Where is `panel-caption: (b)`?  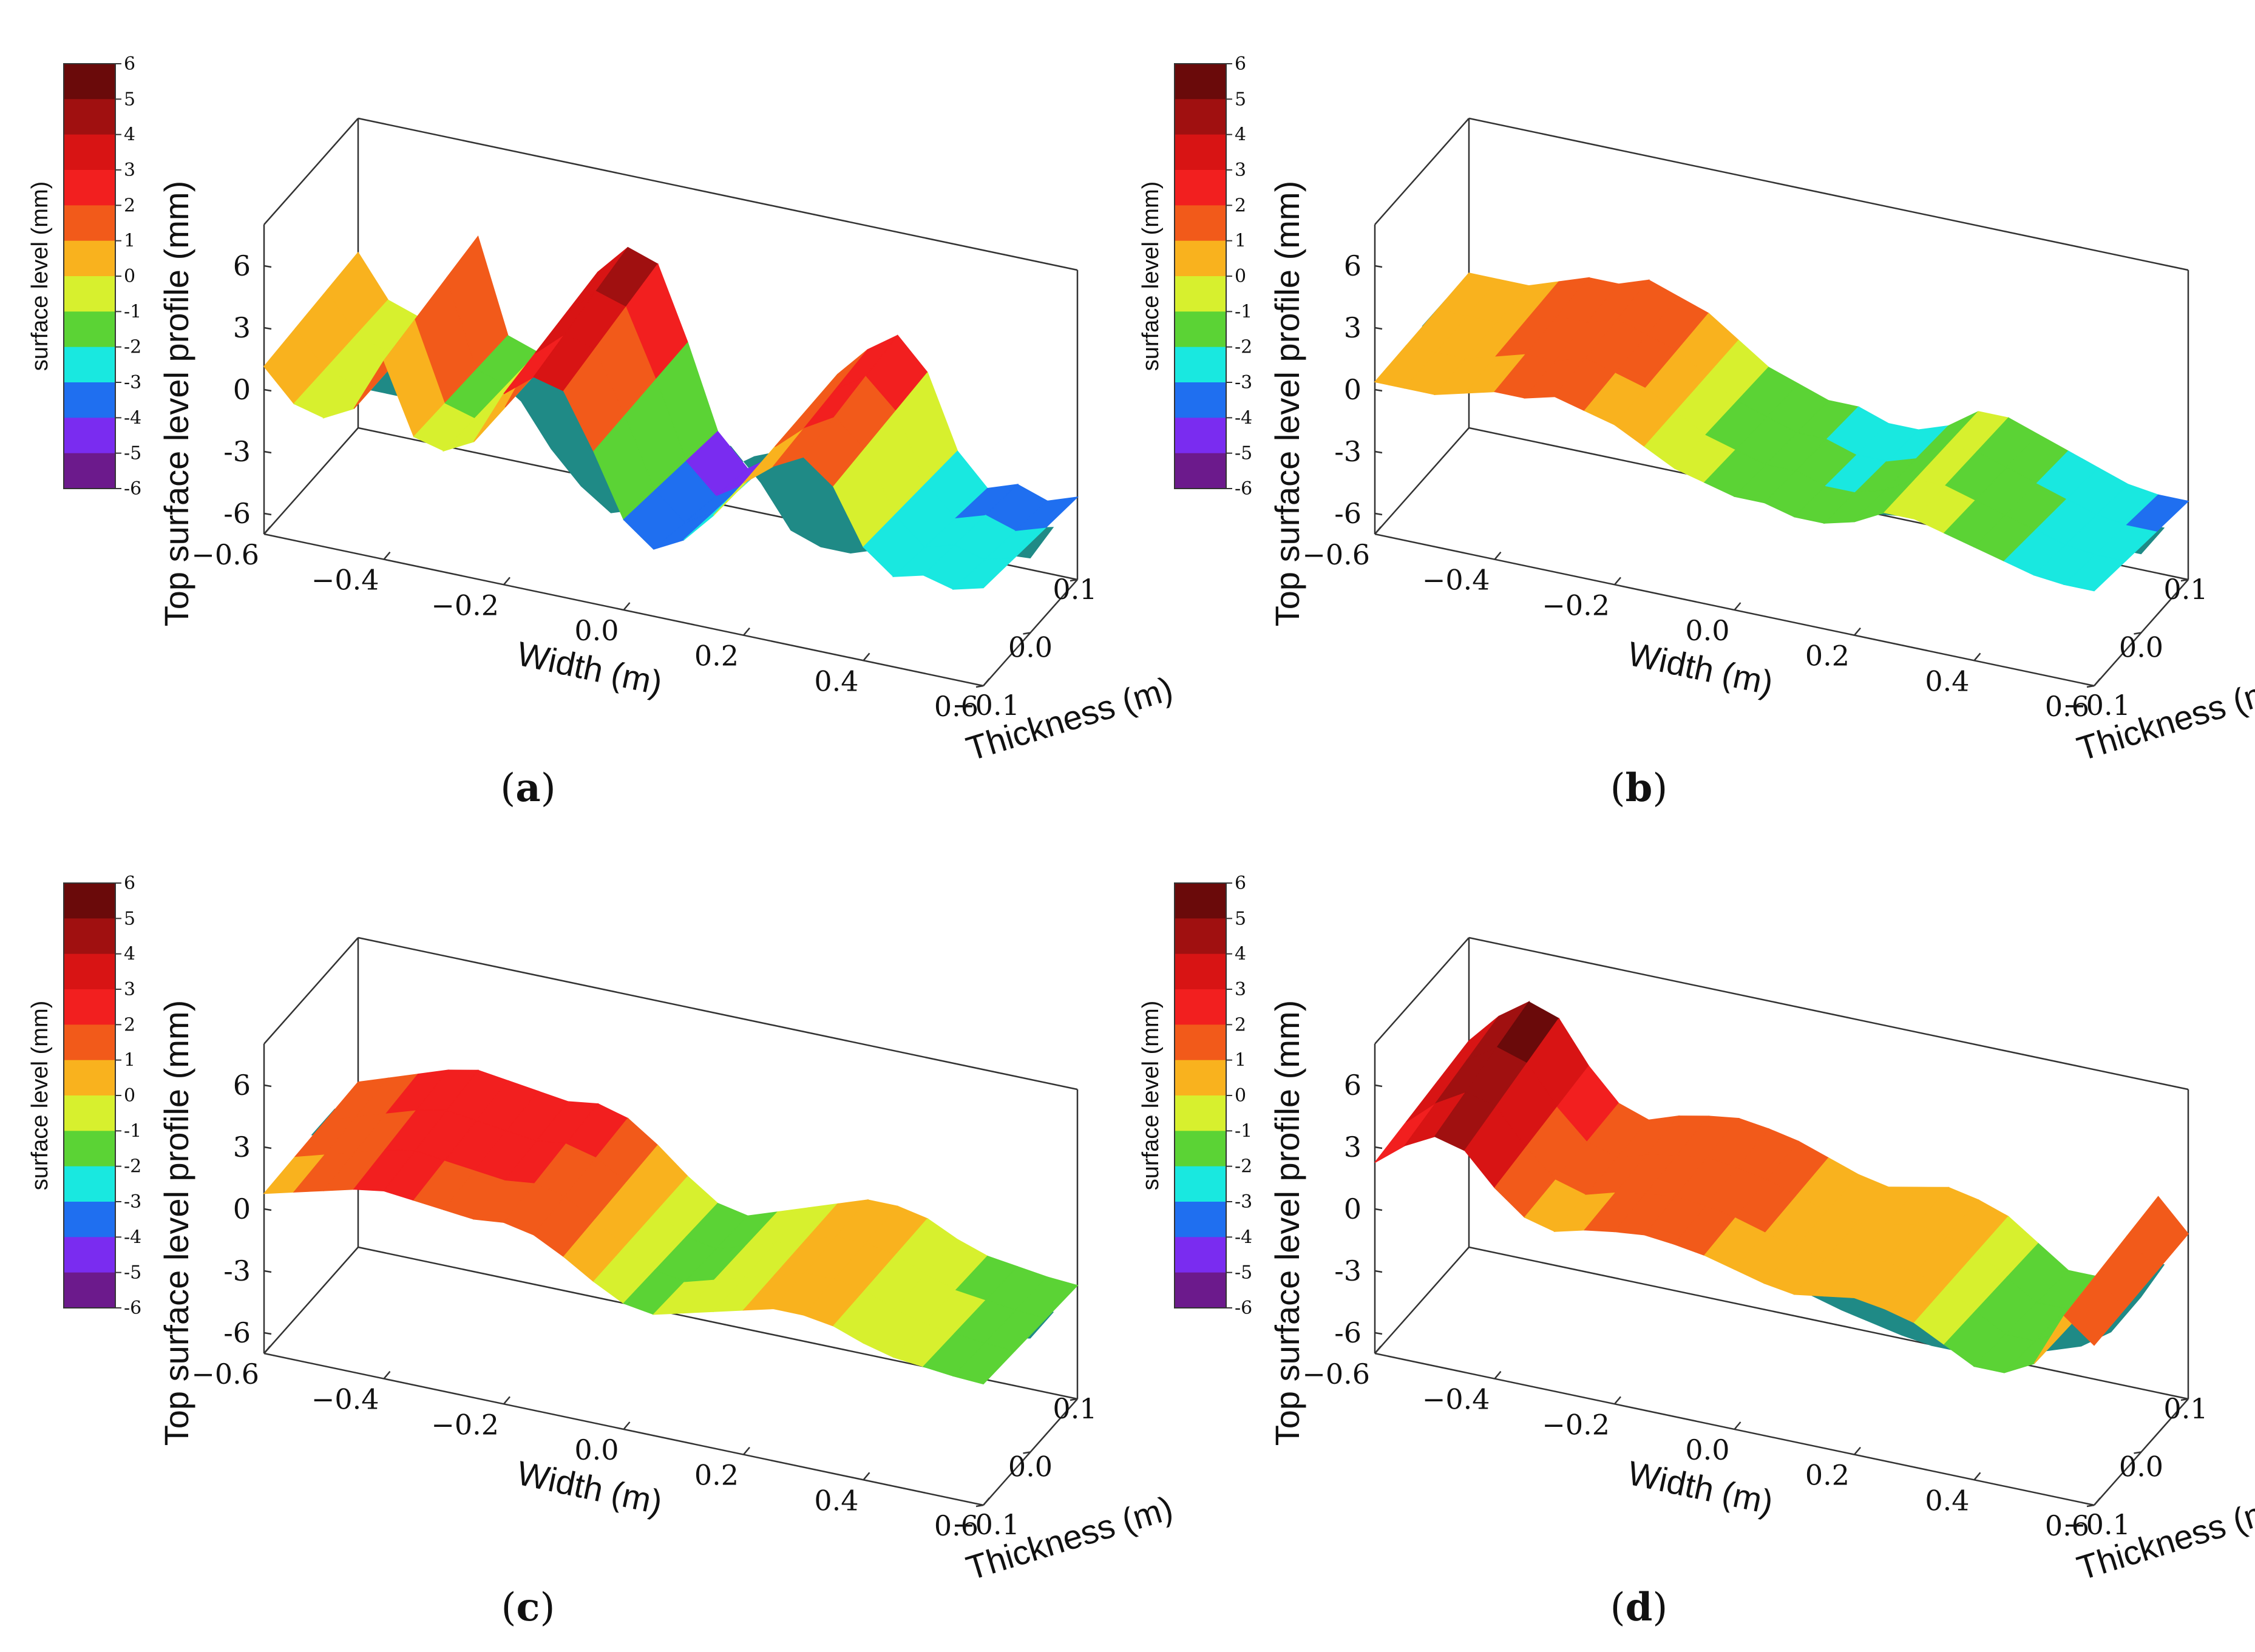 panel-caption: (b) is located at coordinates (1639, 788).